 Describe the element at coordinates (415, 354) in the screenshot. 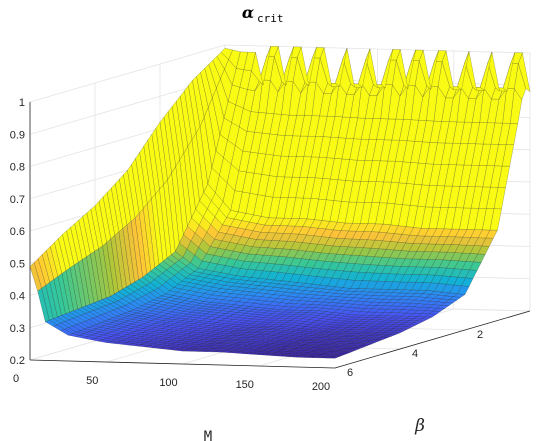

I see `y-tick-label: 4` at that location.